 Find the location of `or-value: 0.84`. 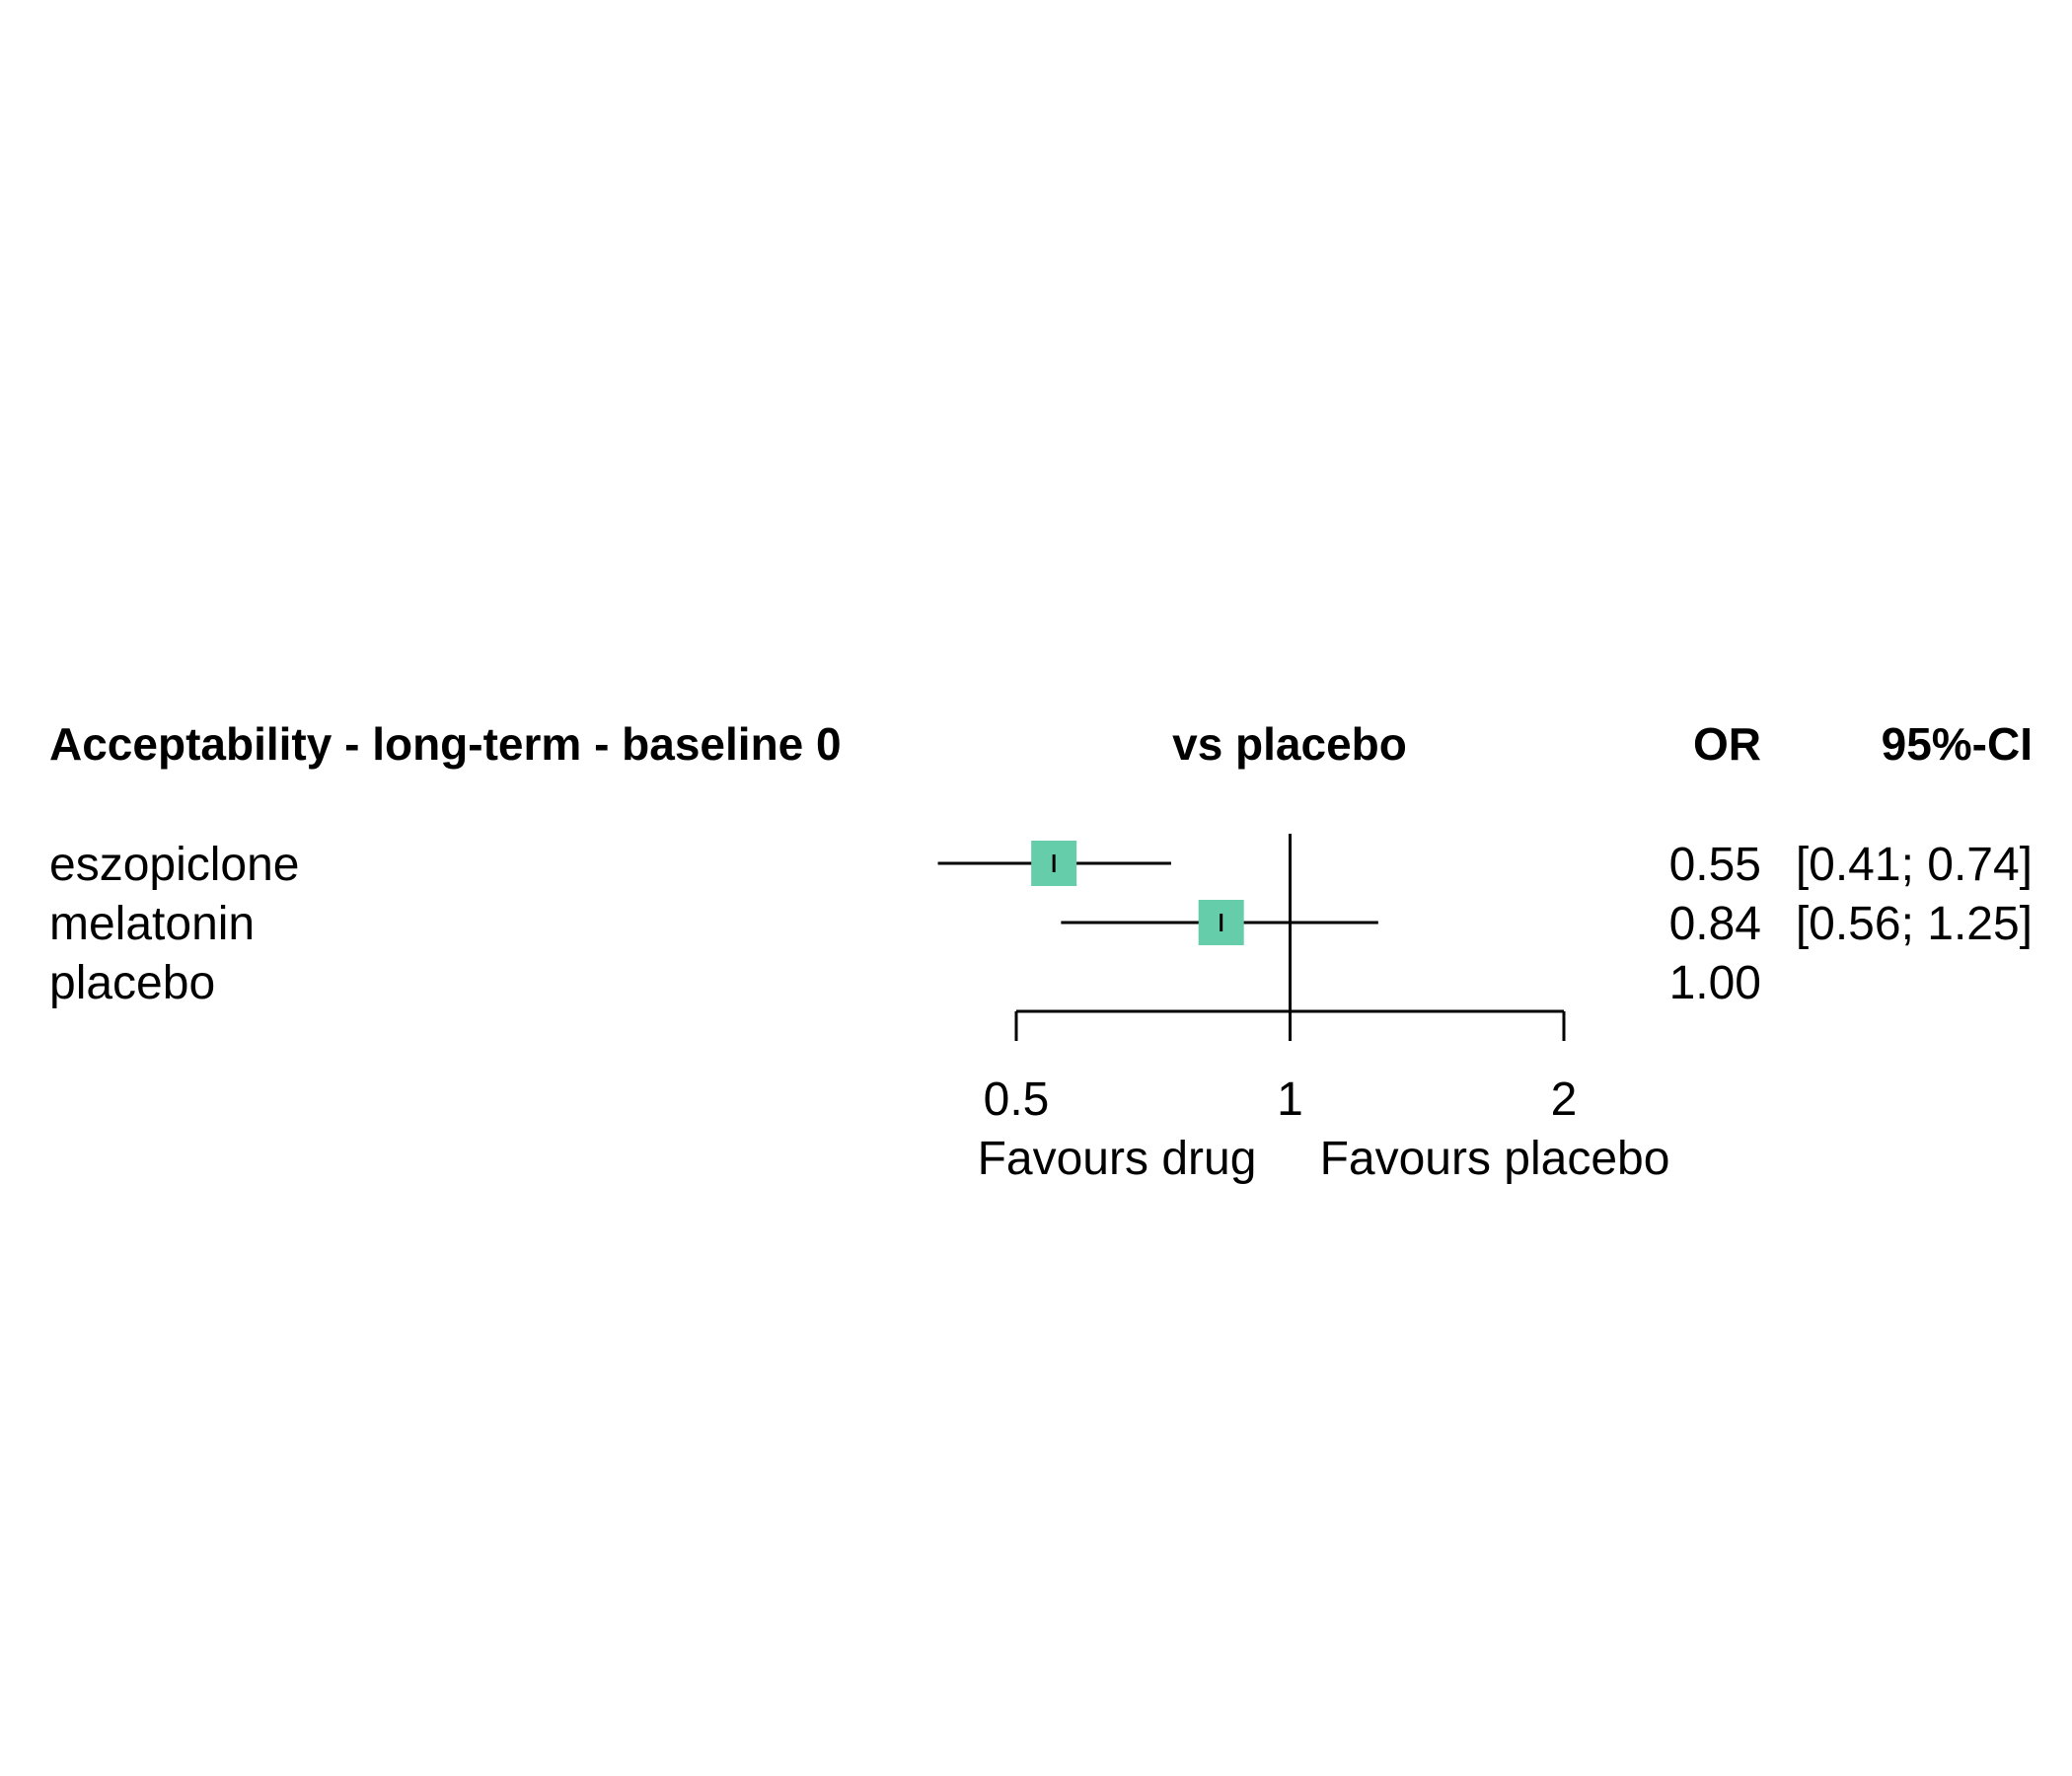

or-value: 0.84 is located at coordinates (1715, 924).